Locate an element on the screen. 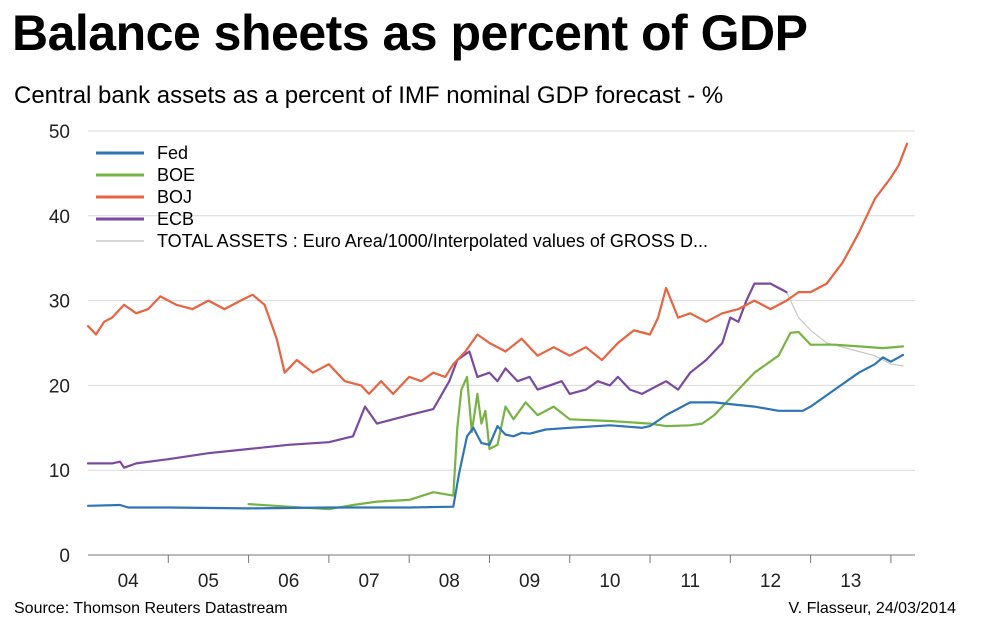 The image size is (1002, 629). axes is located at coordinates (501, 558).